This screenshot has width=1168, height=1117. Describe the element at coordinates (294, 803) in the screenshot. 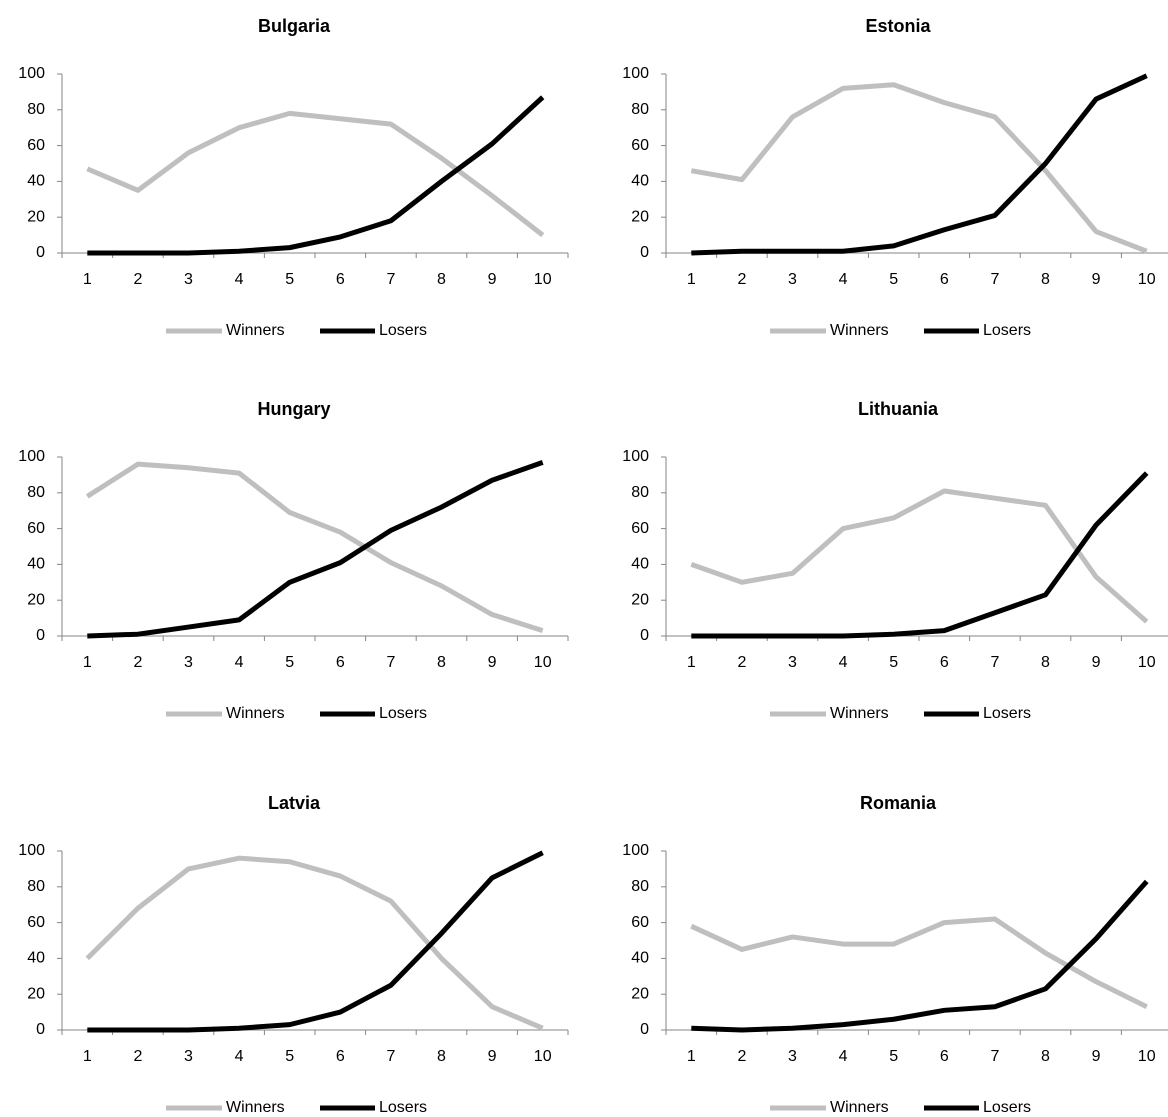

I see `chart-title: Latvia` at that location.